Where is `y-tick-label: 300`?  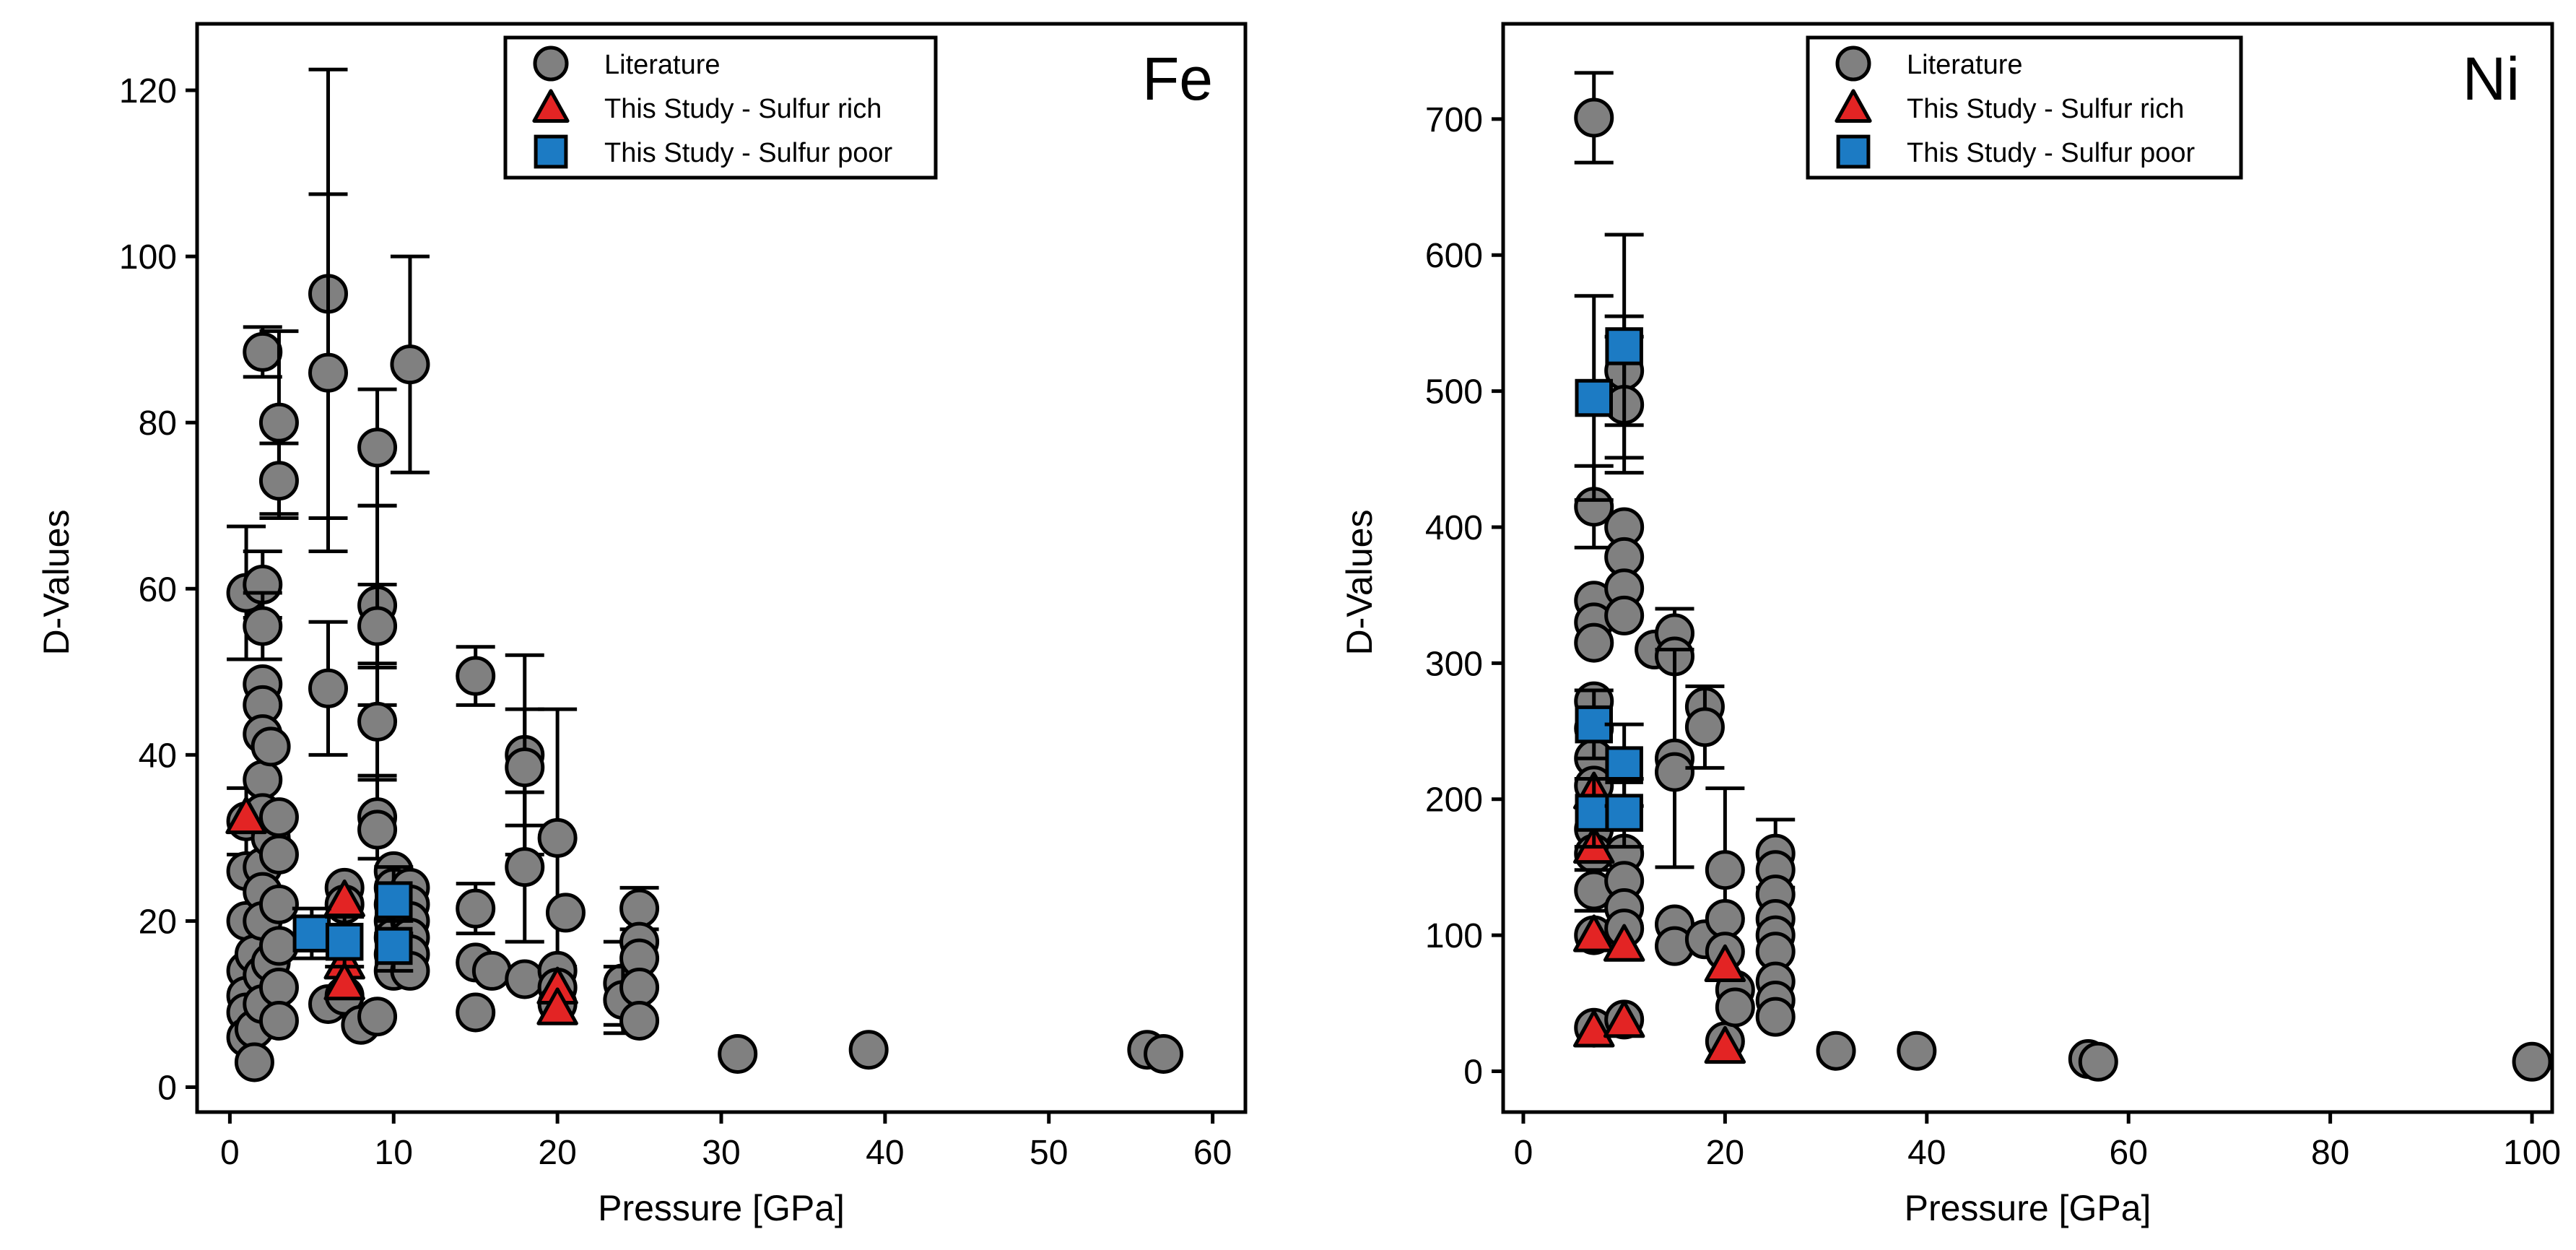 y-tick-label: 300 is located at coordinates (1454, 664).